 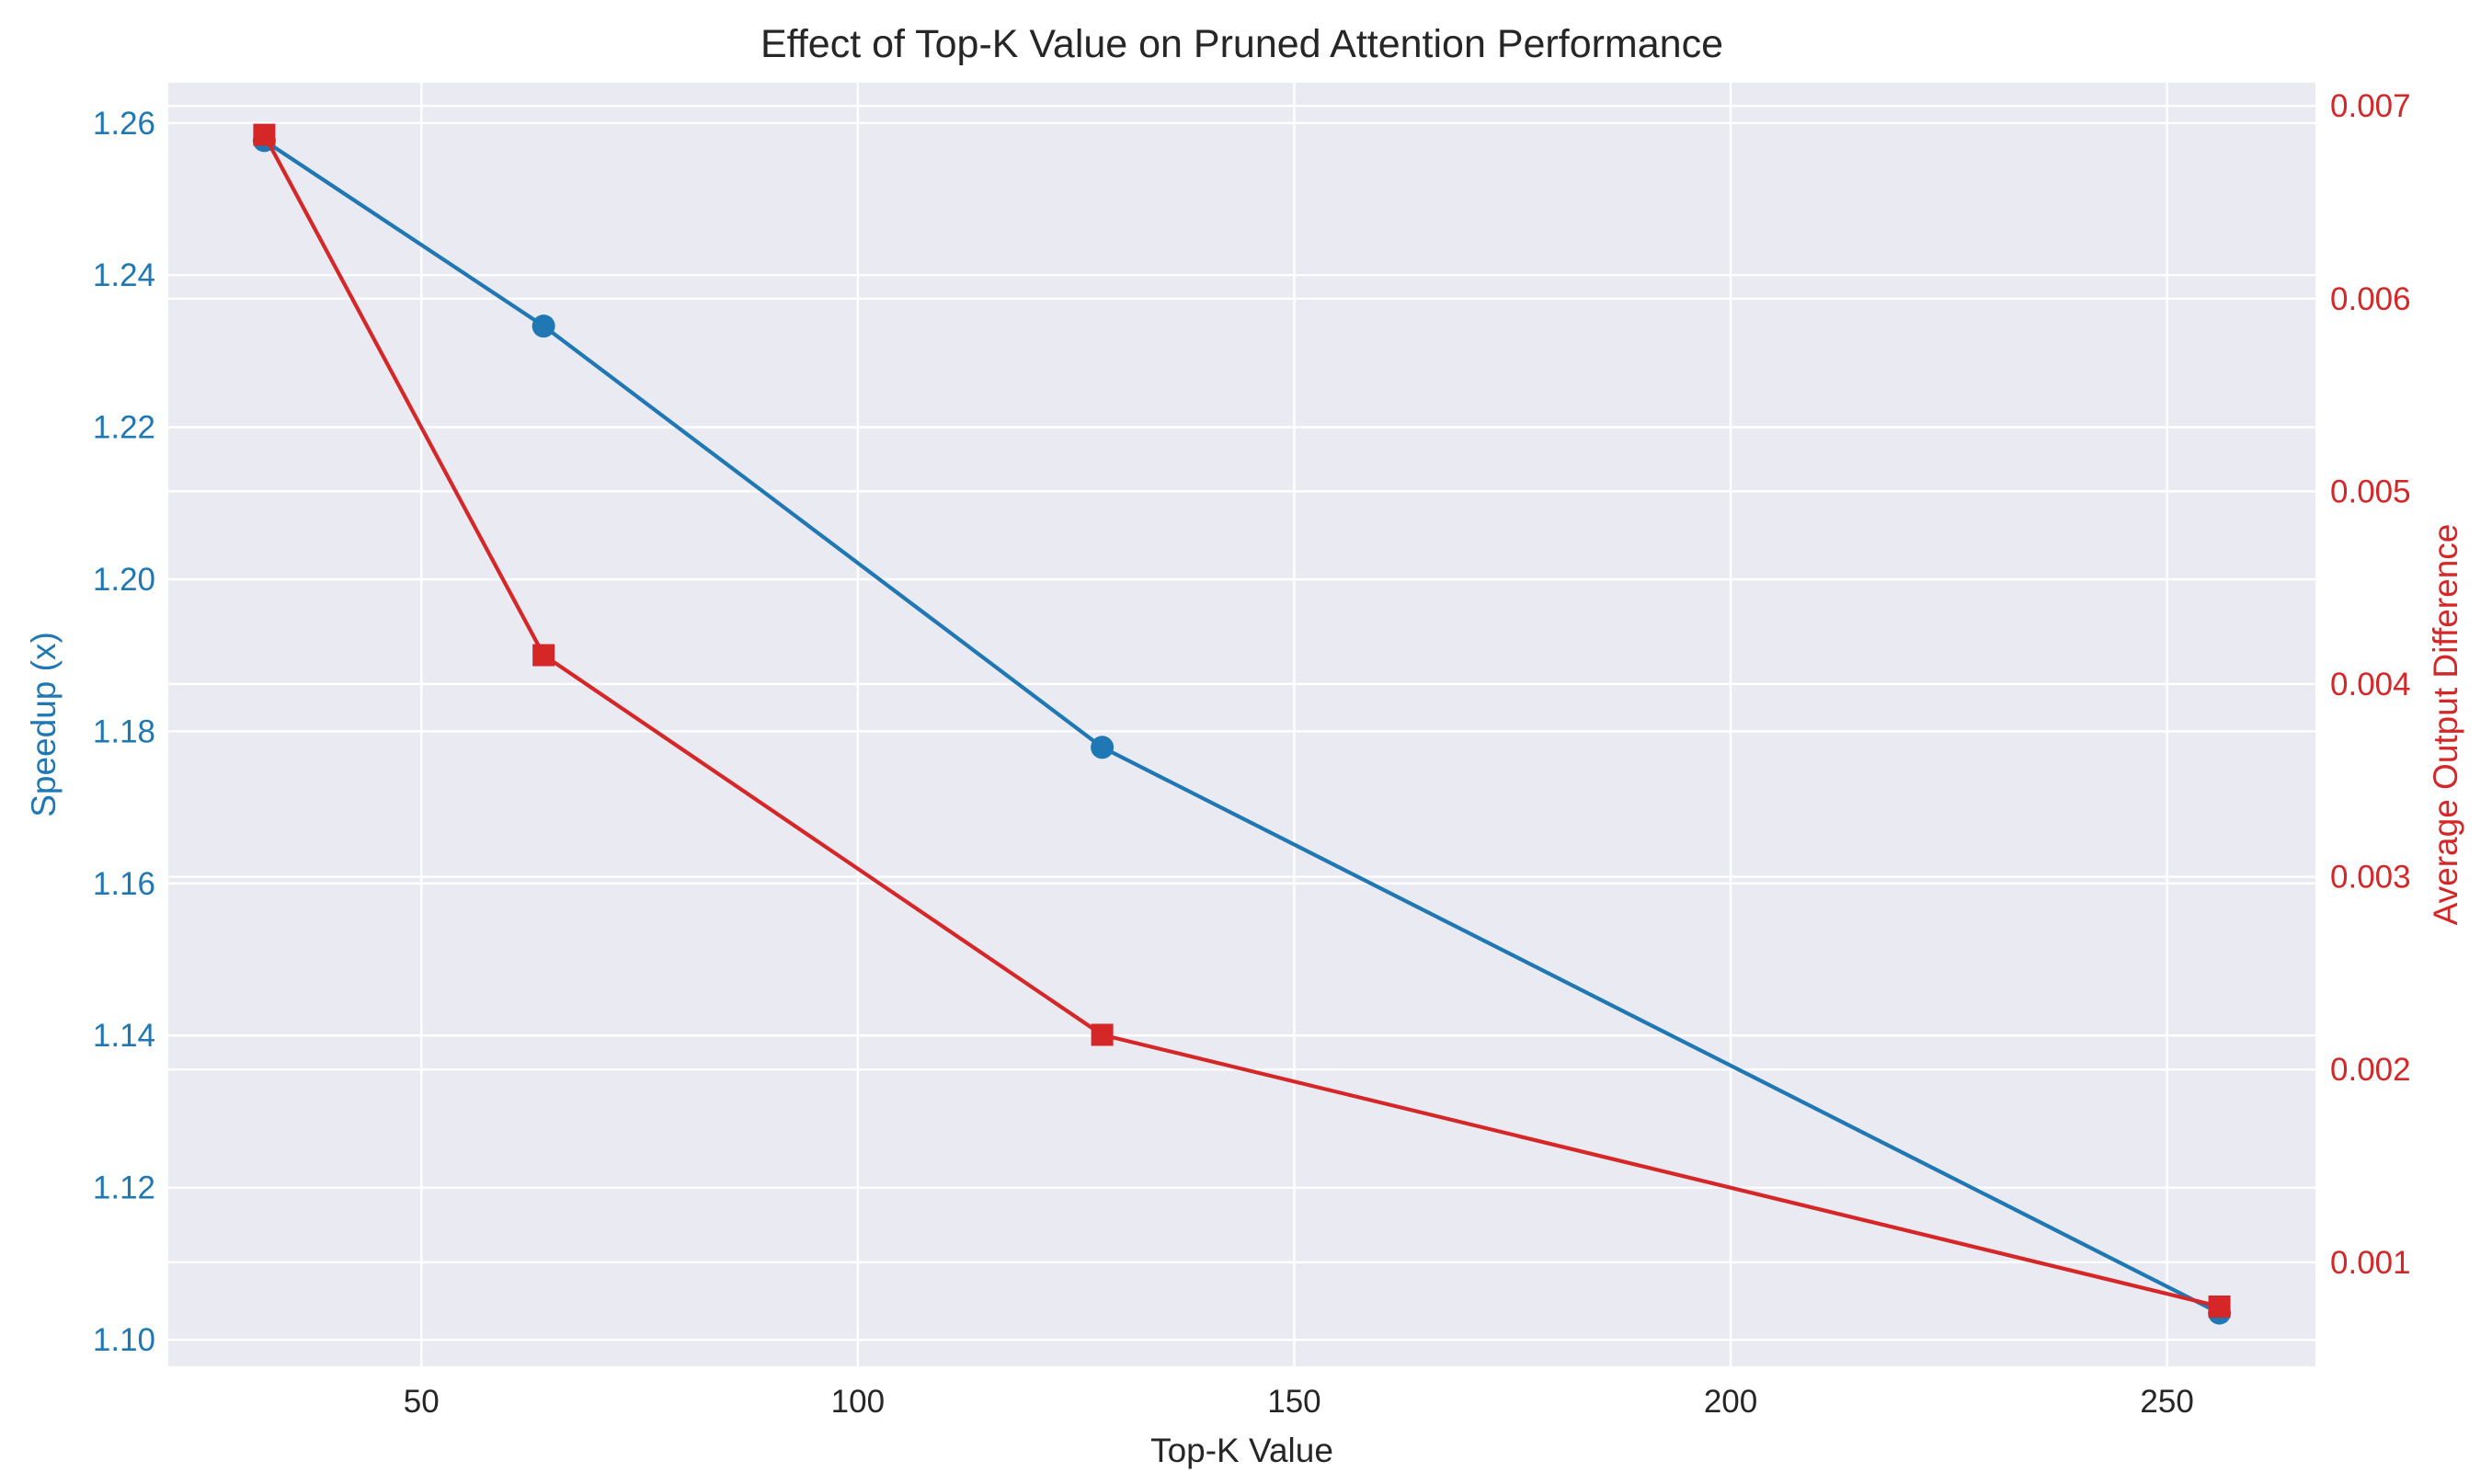 I want to click on y-right-axis-label: Average Output Difference, so click(x=2445, y=725).